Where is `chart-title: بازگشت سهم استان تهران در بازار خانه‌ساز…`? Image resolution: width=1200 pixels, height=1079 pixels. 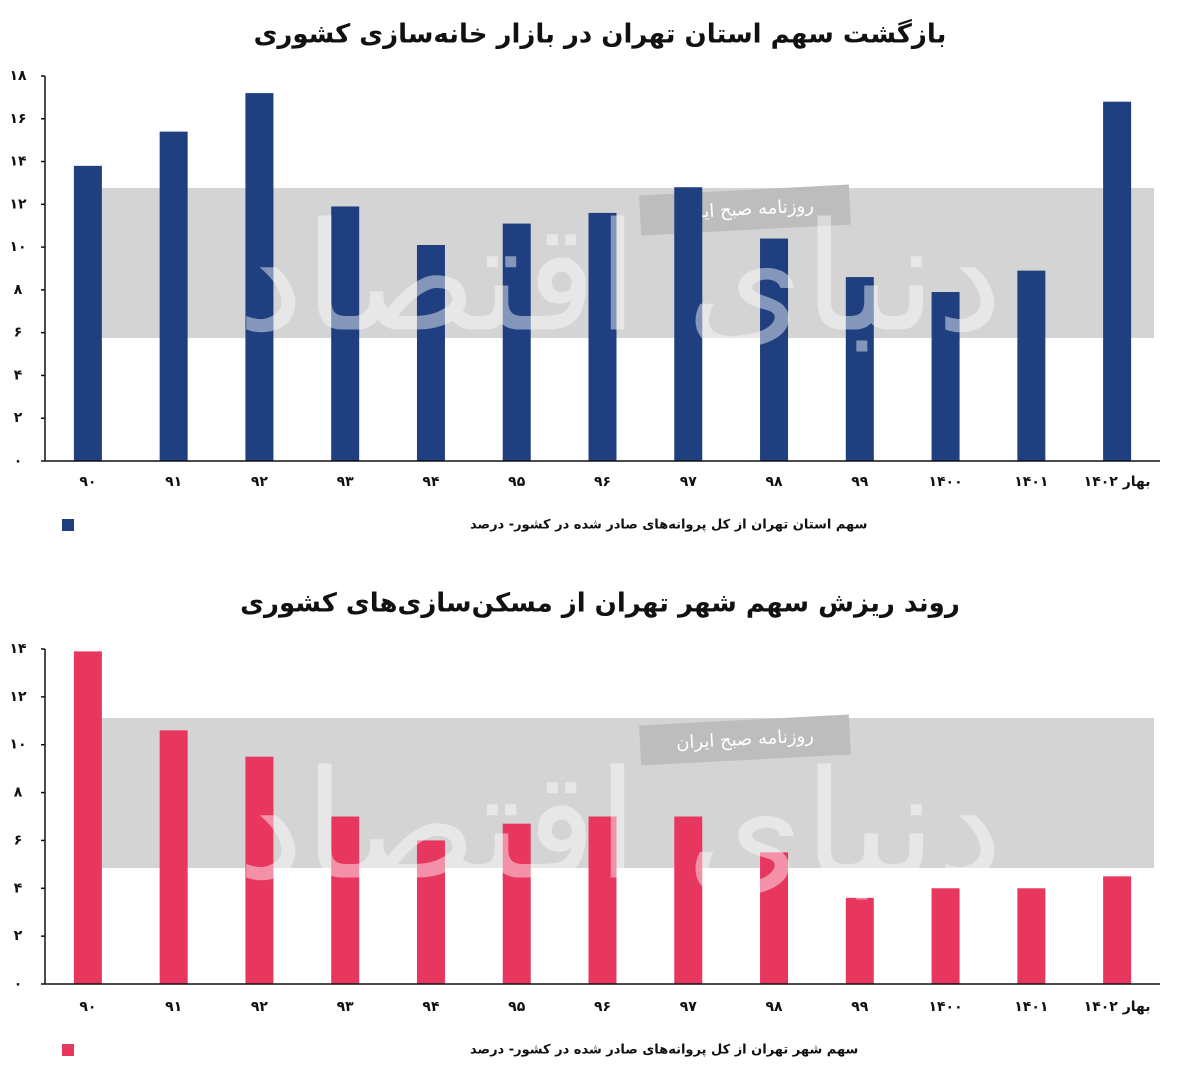
chart-title: بازگشت سهم استان تهران در بازار خانه‌ساز… is located at coordinates (600, 34).